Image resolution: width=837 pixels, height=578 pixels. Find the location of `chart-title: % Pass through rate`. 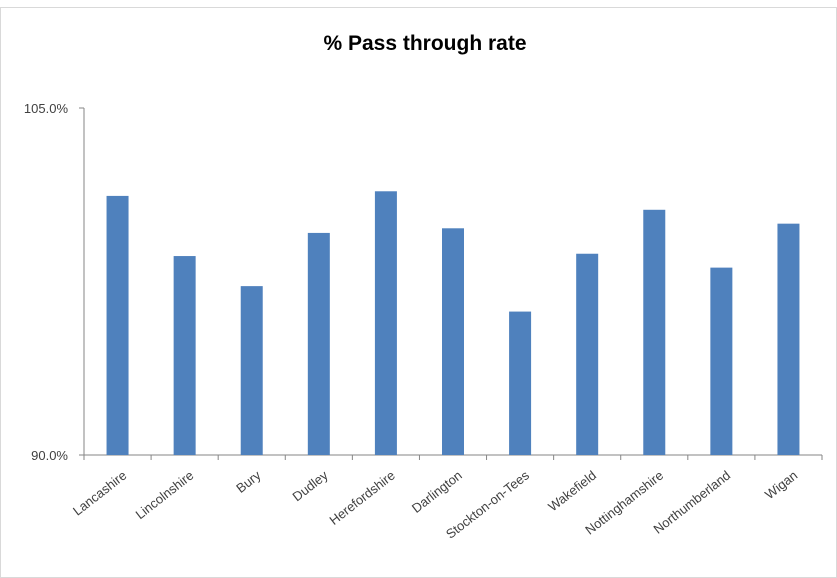

chart-title: % Pass through rate is located at coordinates (424, 43).